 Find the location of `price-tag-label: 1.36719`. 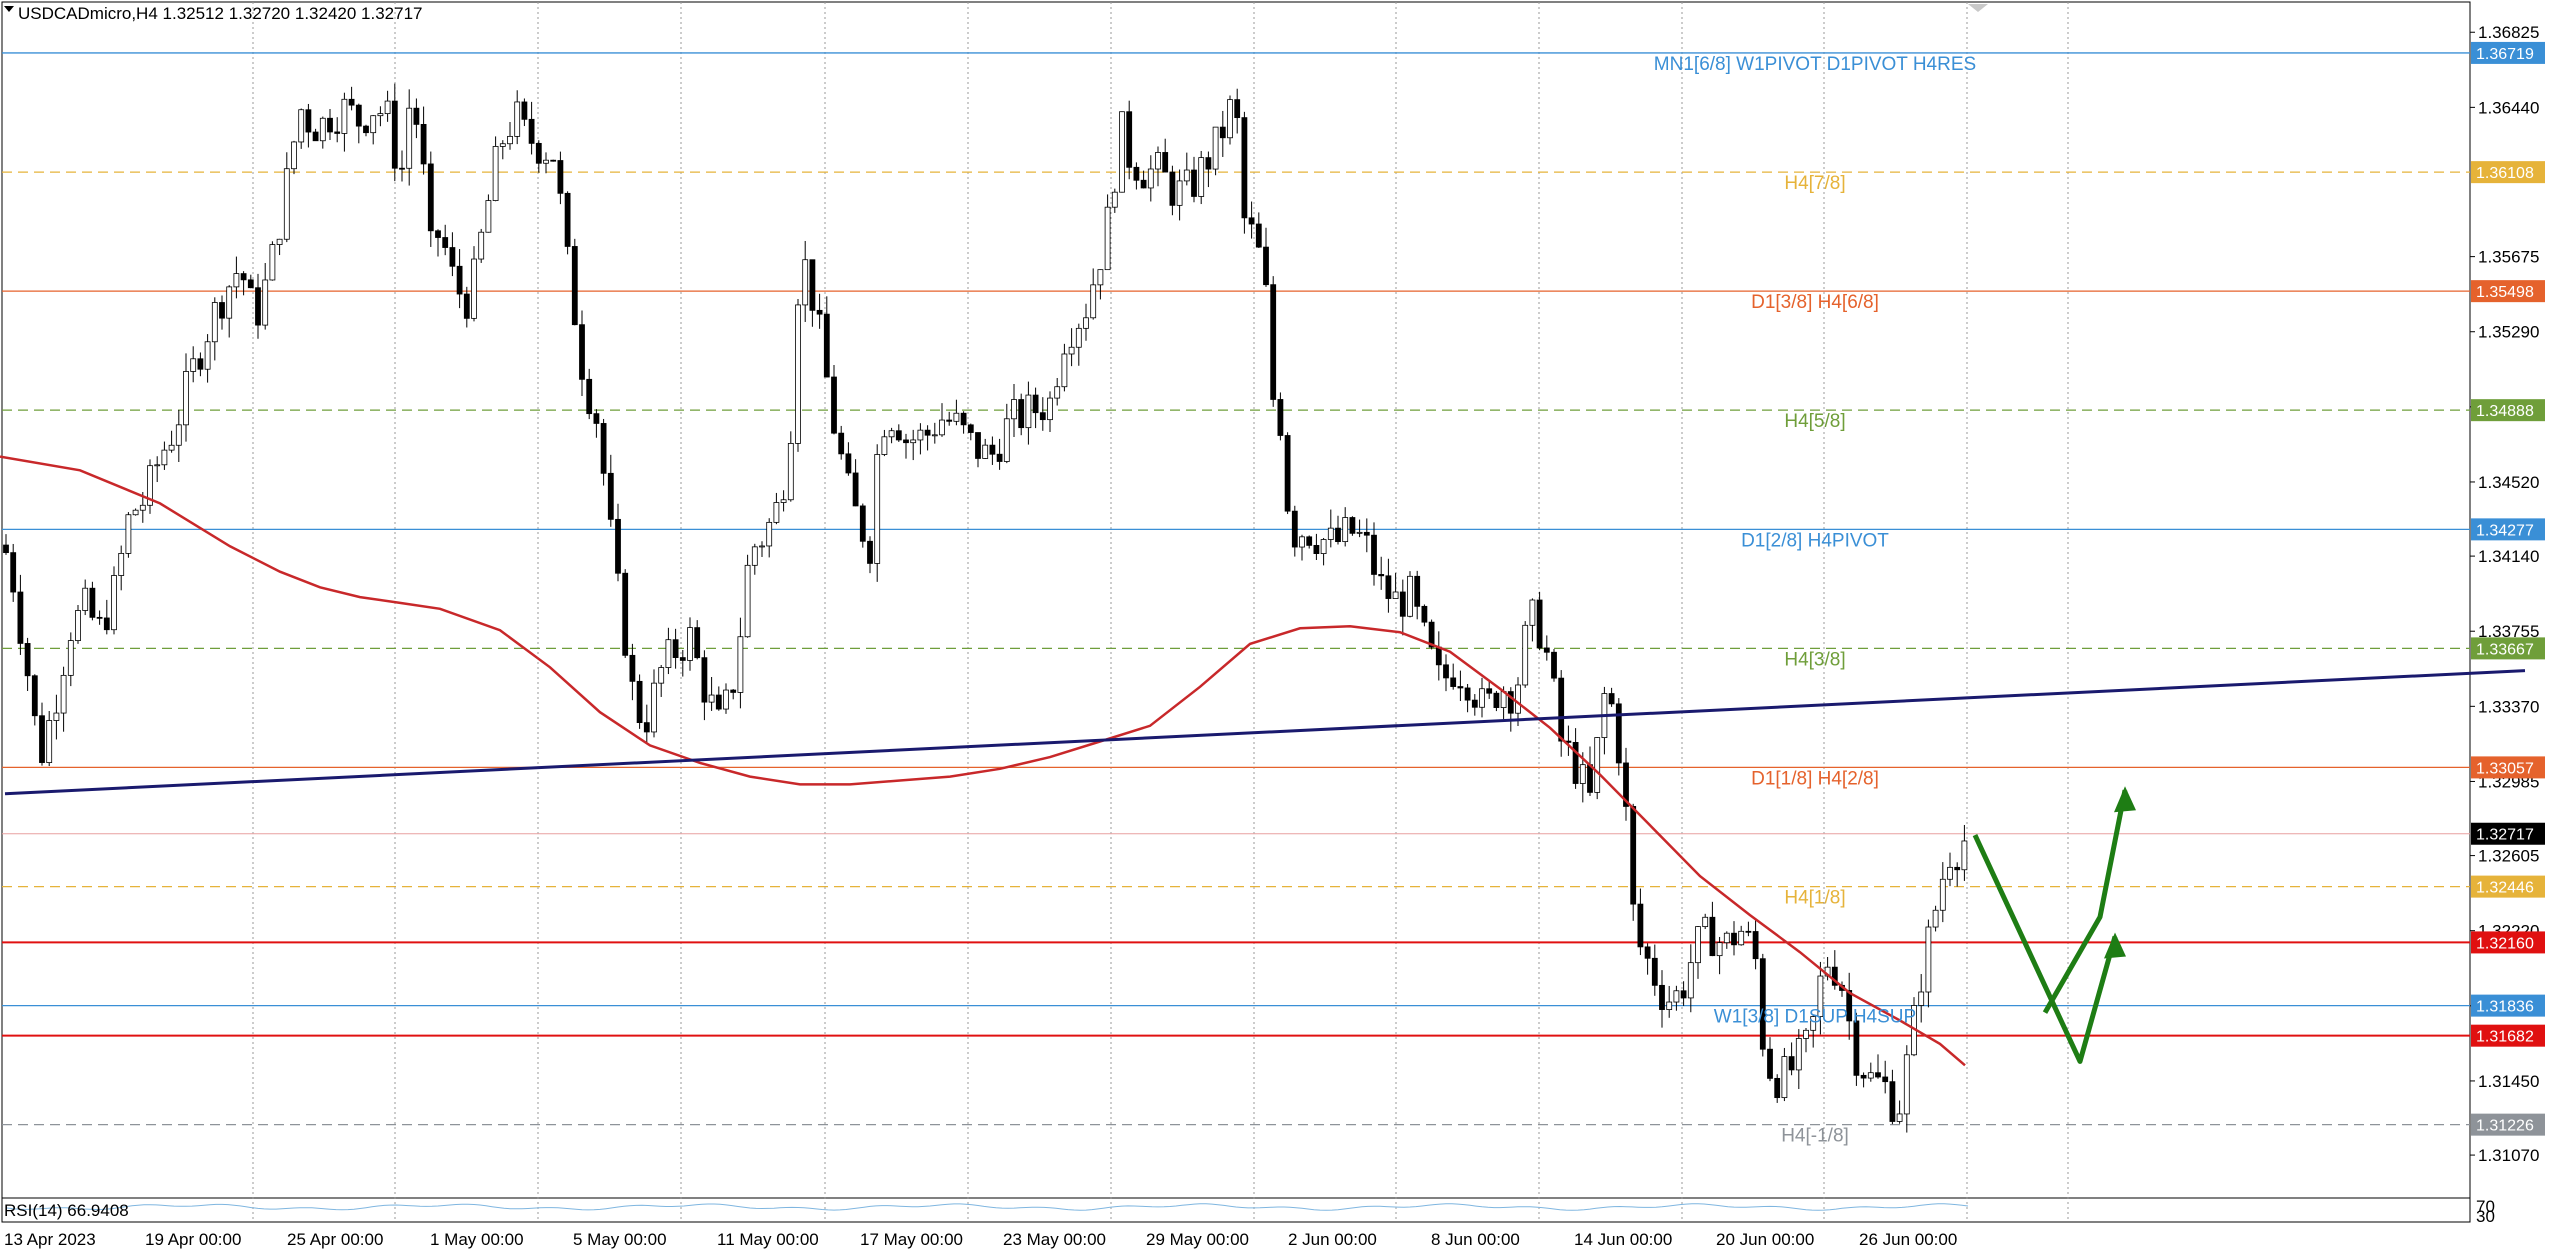

price-tag-label: 1.36719 is located at coordinates (2505, 54).